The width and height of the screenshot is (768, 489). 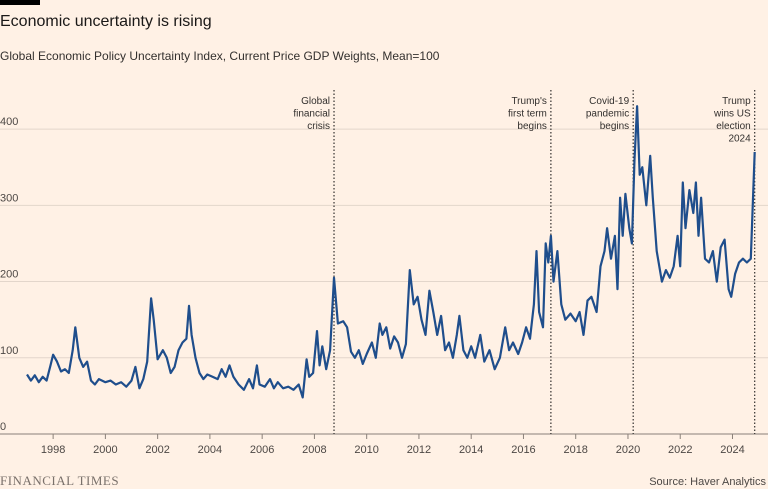 I want to click on x-tick-label: 2022, so click(x=680, y=450).